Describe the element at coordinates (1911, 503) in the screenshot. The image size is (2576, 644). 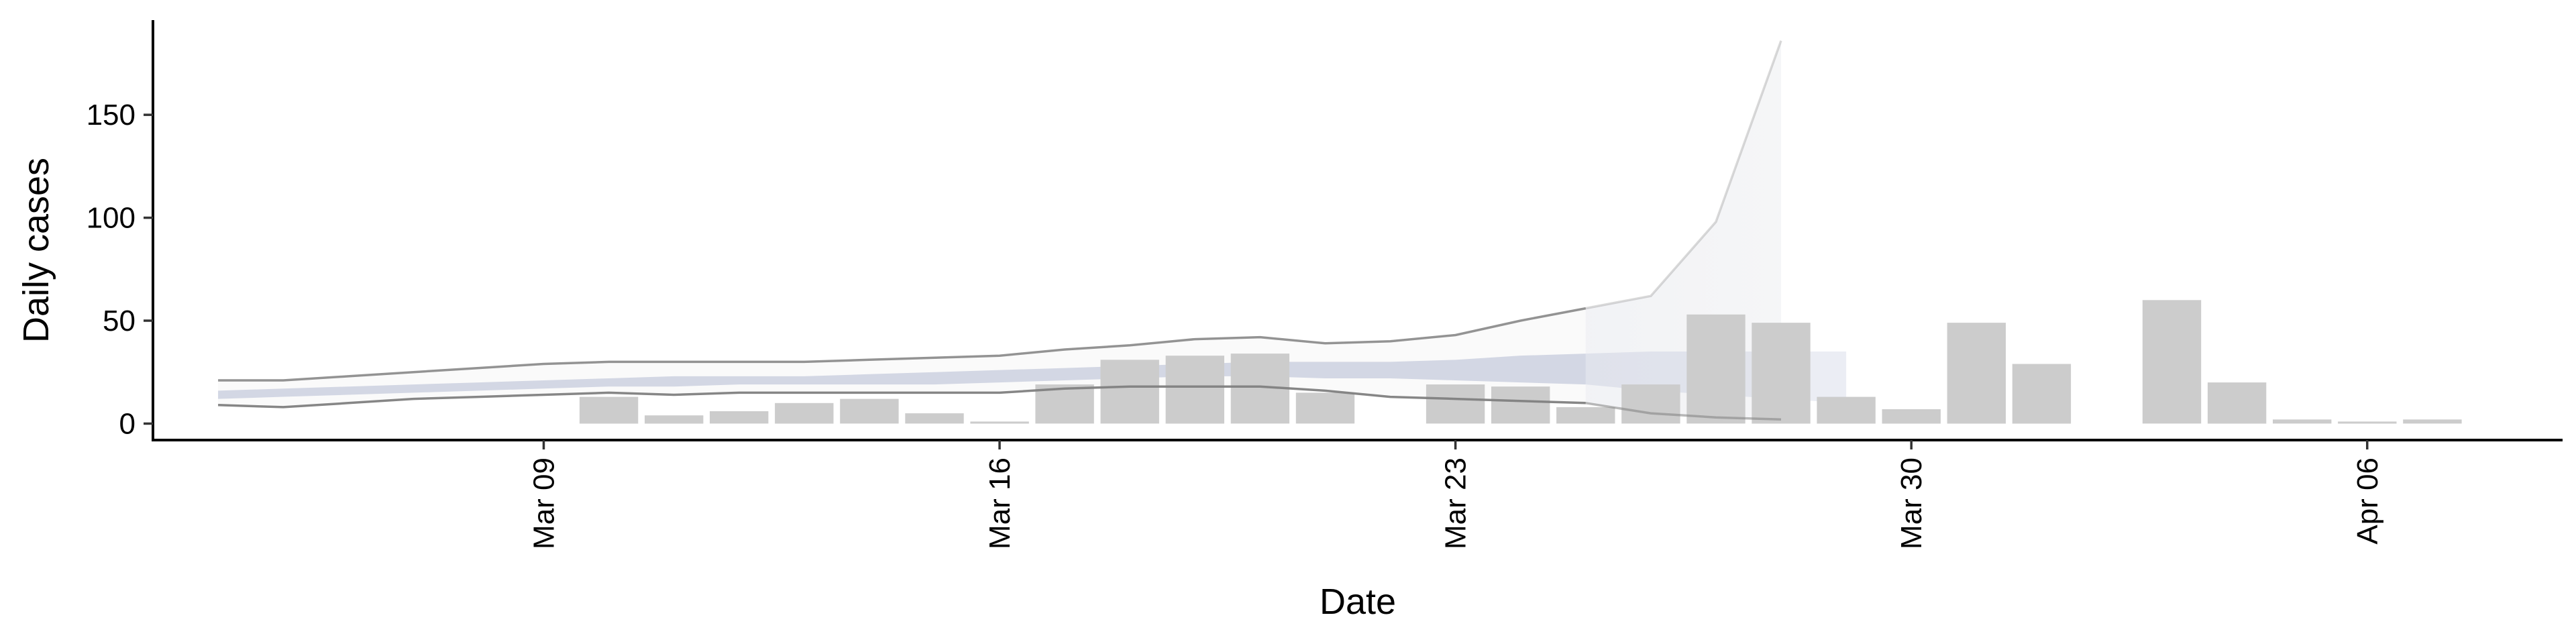
I see `x-tick-label: Mar 30` at that location.